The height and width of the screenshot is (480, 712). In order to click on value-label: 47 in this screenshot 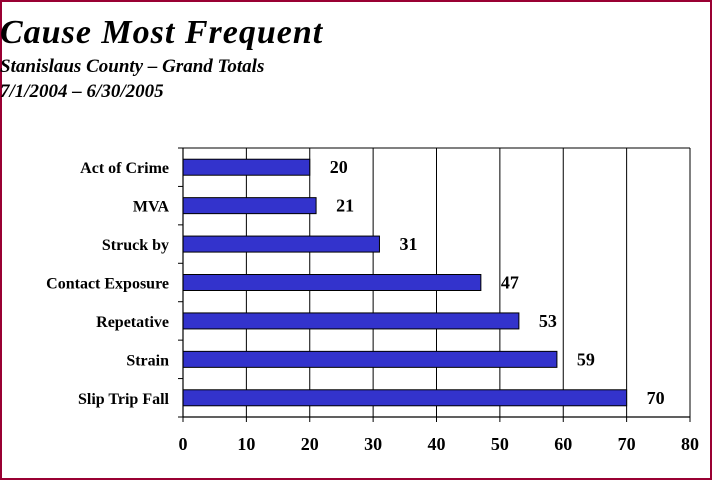, I will do `click(510, 283)`.